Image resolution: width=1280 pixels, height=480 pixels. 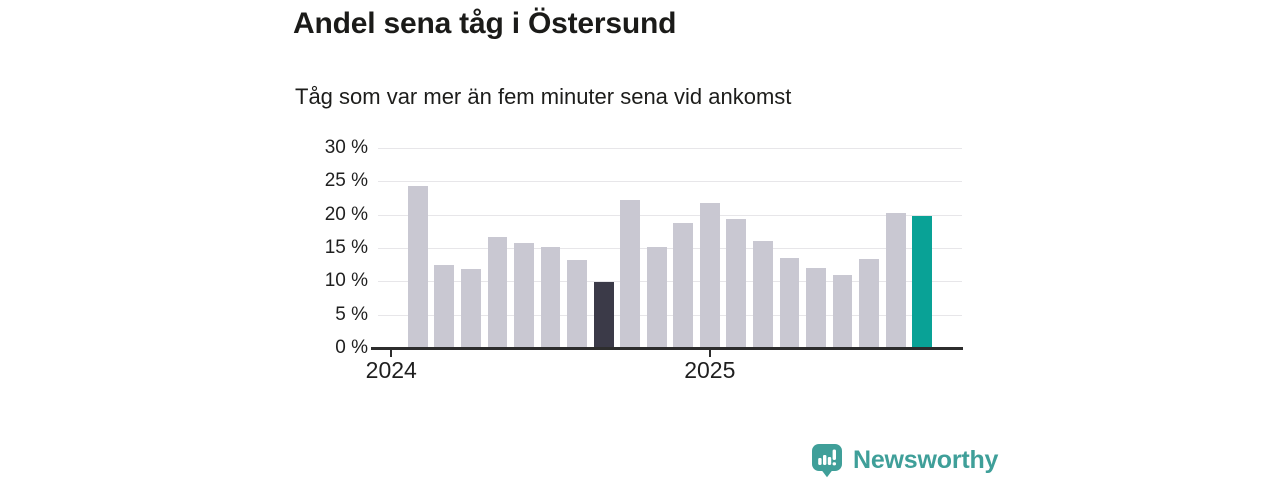 What do you see at coordinates (346, 281) in the screenshot?
I see `y-tick-label: 10 %` at bounding box center [346, 281].